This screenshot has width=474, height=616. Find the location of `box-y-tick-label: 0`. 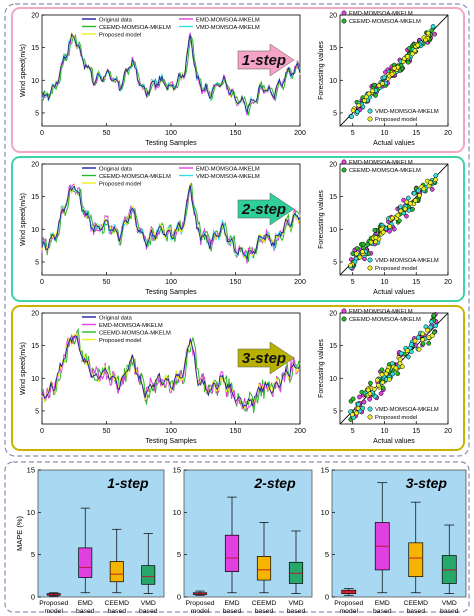

box-y-tick-label: 0 is located at coordinates (327, 597).